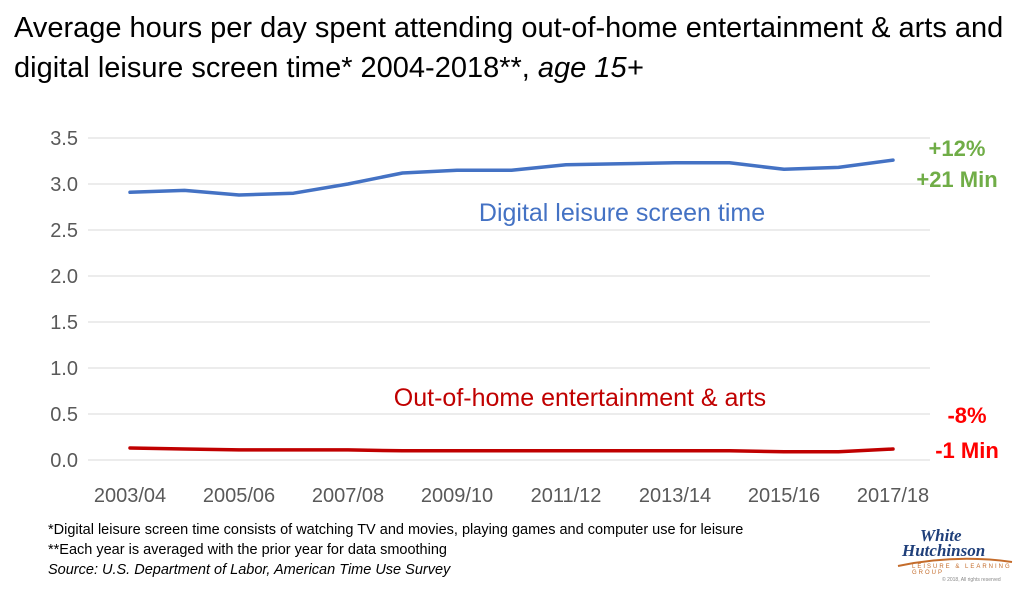 The height and width of the screenshot is (593, 1024). I want to click on y-axis-ticks: 0.0 0.5 1.0 1.5 2.0 2.5 3.0 3.5, so click(64, 300).